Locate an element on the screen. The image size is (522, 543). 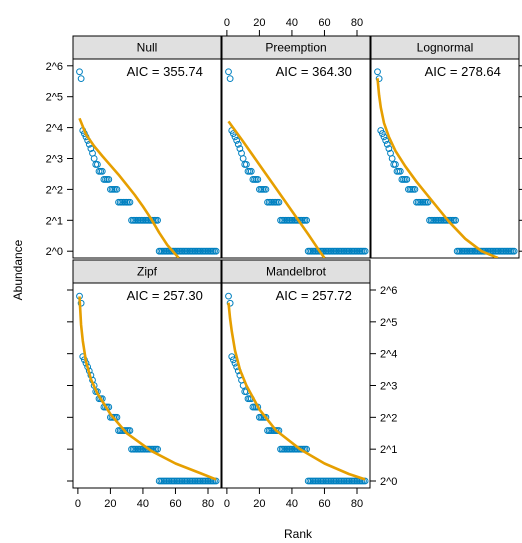
x-axis-title: Rank is located at coordinates (298, 534).